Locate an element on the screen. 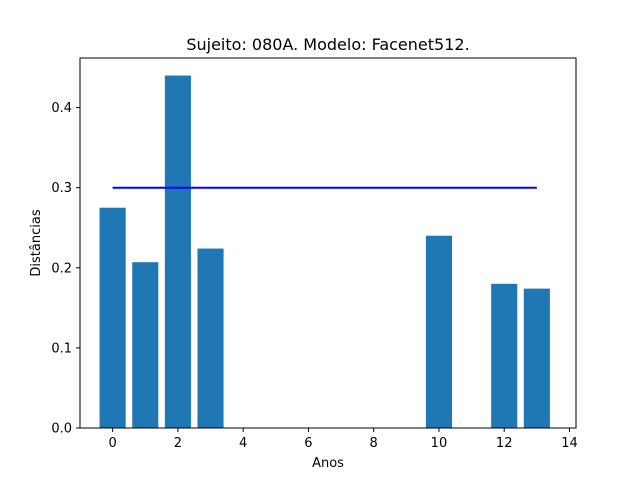 This screenshot has width=640, height=480. y-tick-label: 0.0 is located at coordinates (61, 429).